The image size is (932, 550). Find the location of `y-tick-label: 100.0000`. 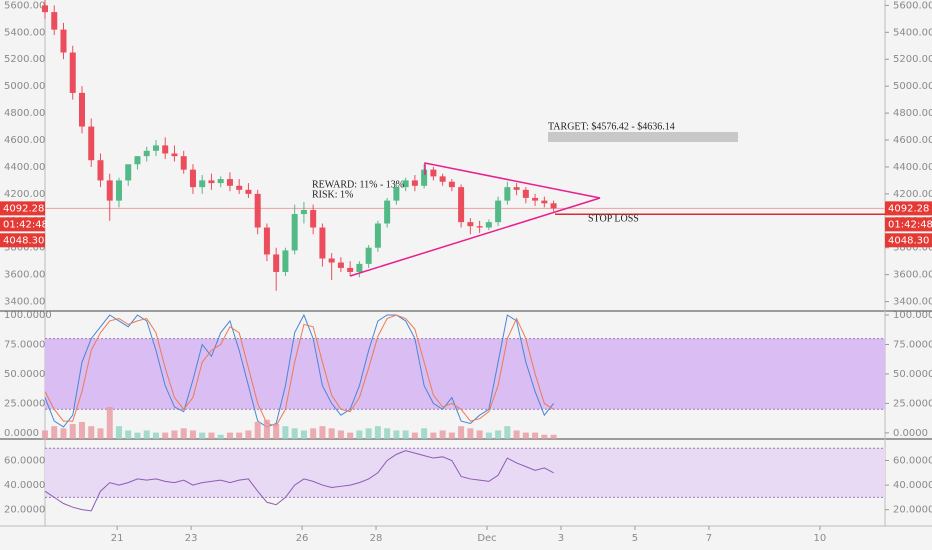

y-tick-label: 100.0000 is located at coordinates (912, 315).